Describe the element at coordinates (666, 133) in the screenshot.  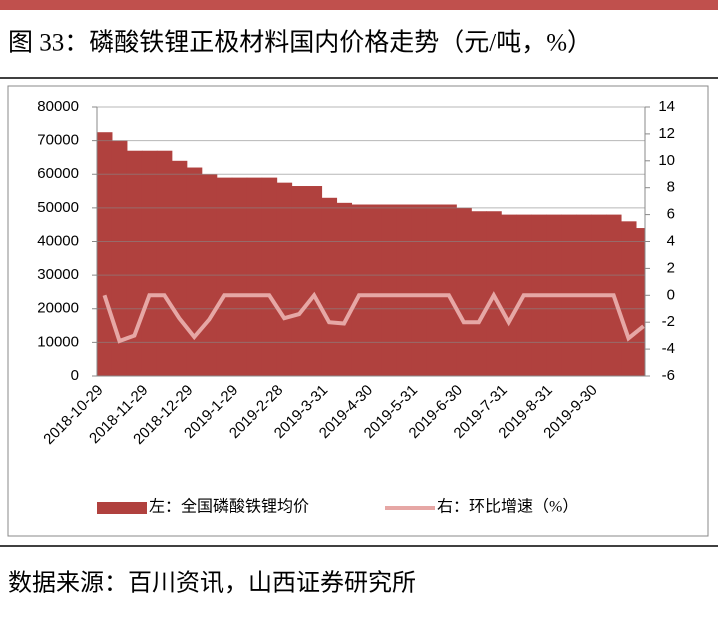
I see `y2-tick-label: 12` at that location.